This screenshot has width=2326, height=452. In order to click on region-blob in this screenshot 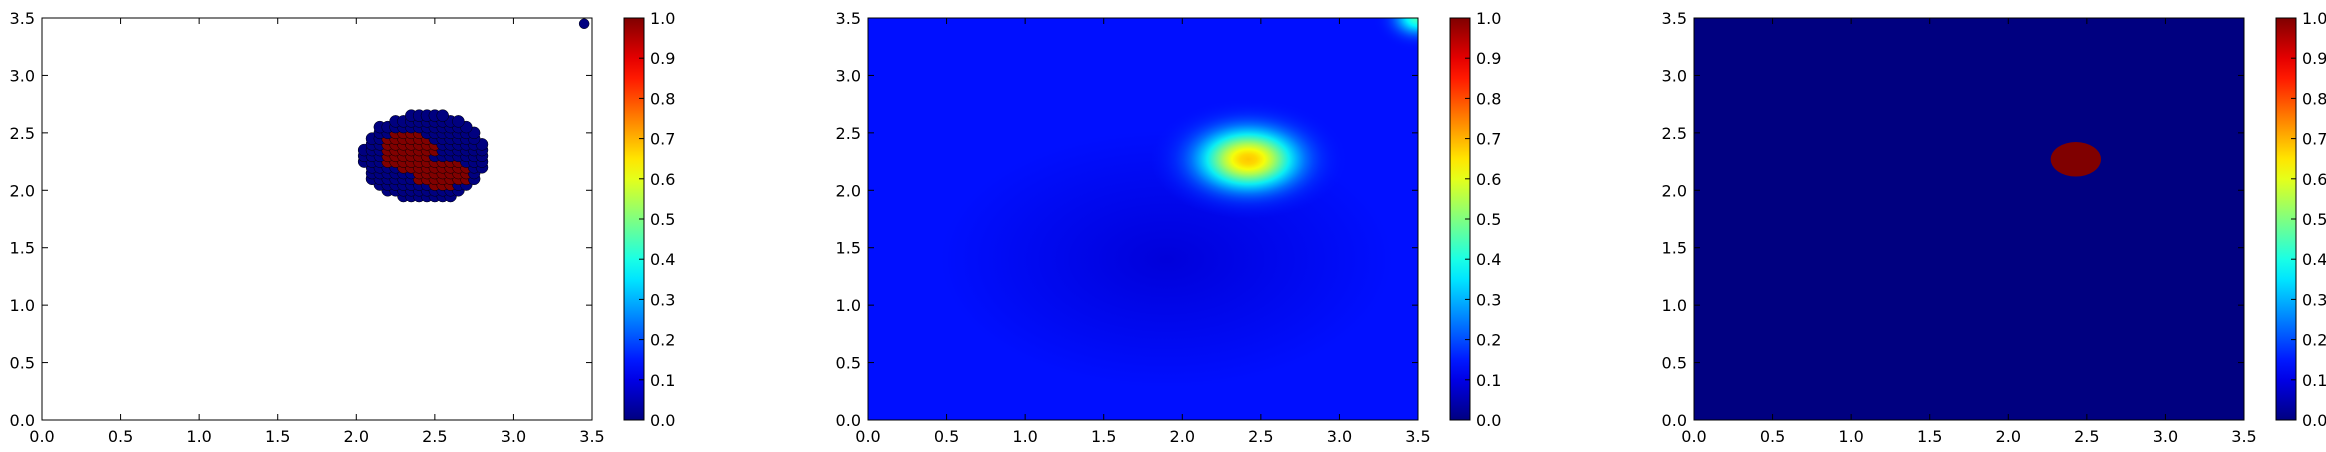, I will do `click(2075, 159)`.